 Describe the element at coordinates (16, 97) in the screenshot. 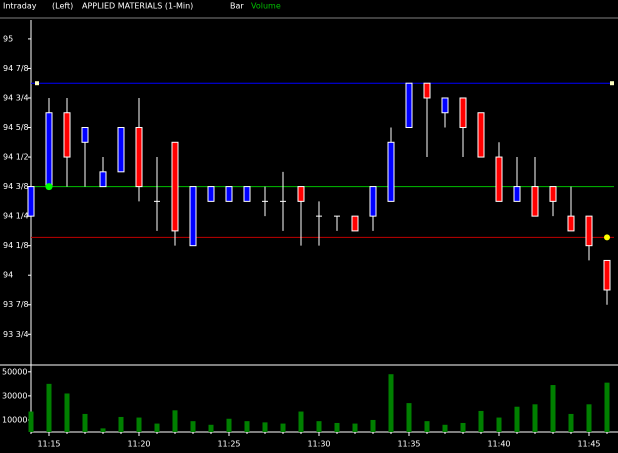

I see `y-tick-label: 94 3/4` at that location.